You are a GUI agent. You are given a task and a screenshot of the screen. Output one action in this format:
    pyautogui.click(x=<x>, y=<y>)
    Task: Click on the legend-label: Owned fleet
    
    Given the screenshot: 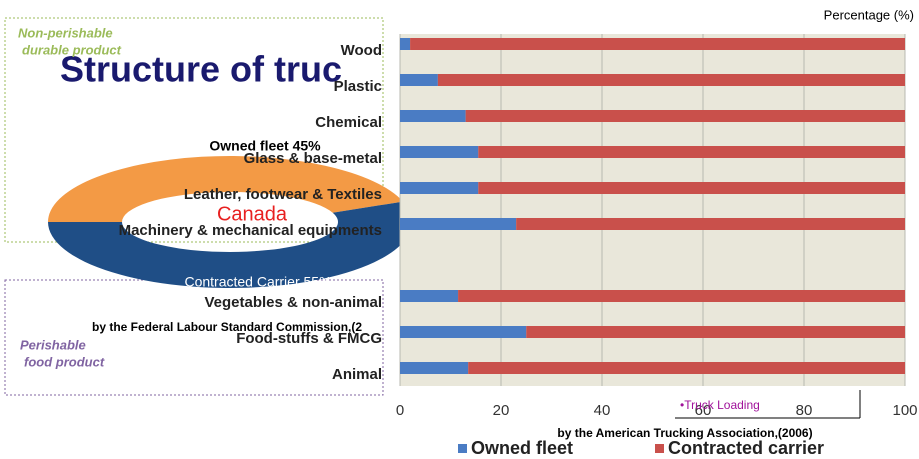 What is the action you would take?
    pyautogui.click(x=522, y=448)
    